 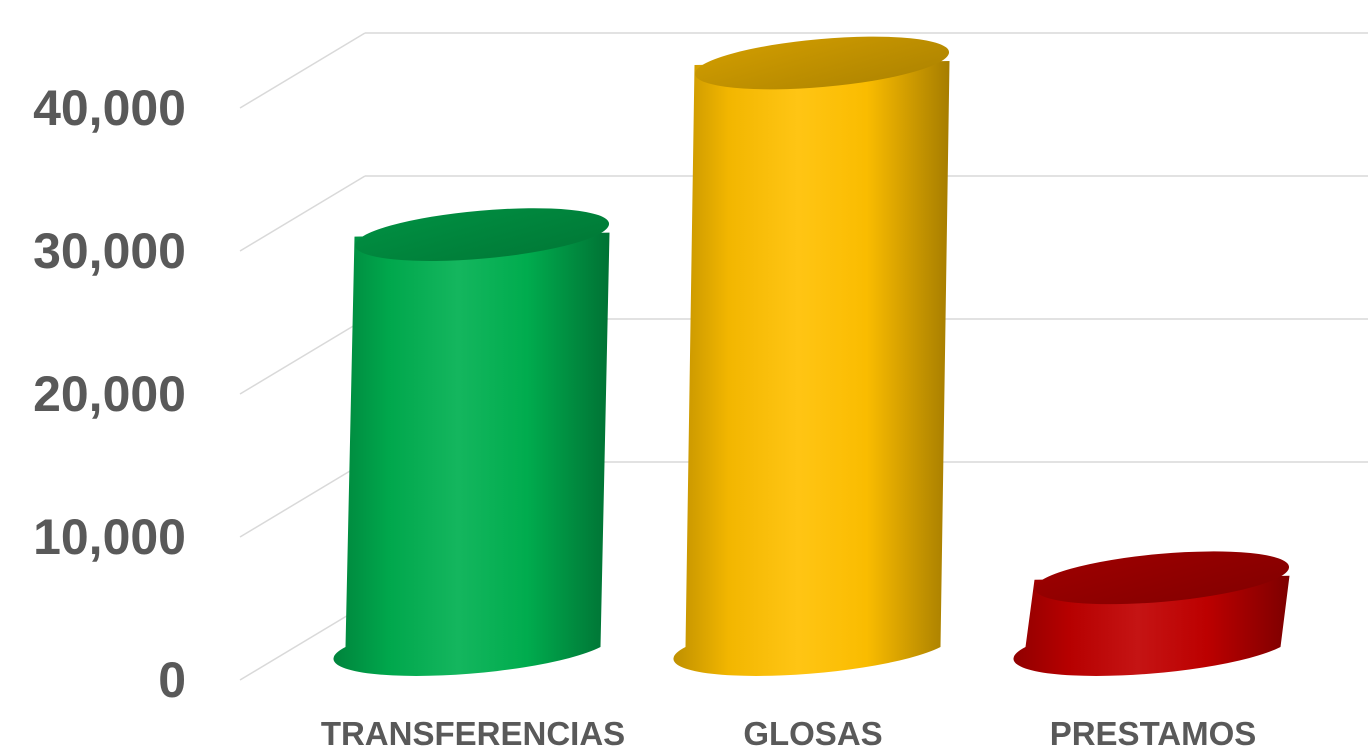 What do you see at coordinates (1151, 613) in the screenshot?
I see `bar-prestamos` at bounding box center [1151, 613].